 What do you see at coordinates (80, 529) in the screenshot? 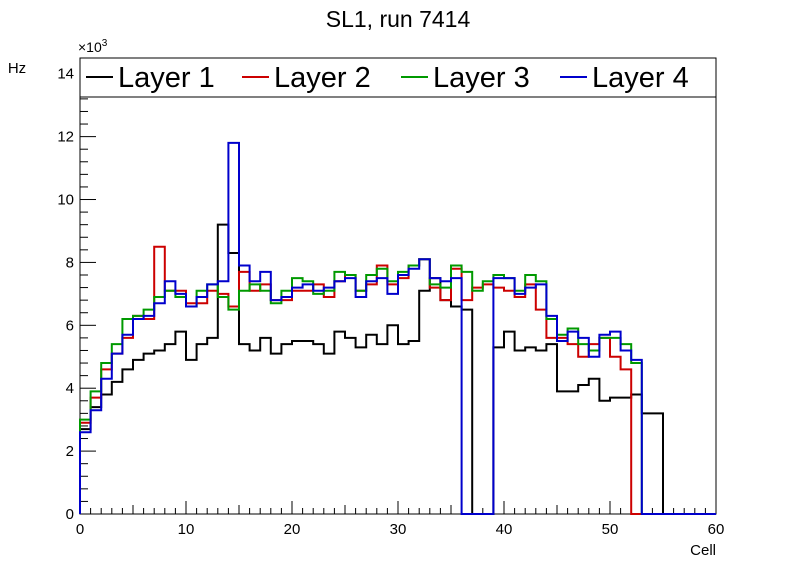
I see `x-tick-label: 0` at bounding box center [80, 529].